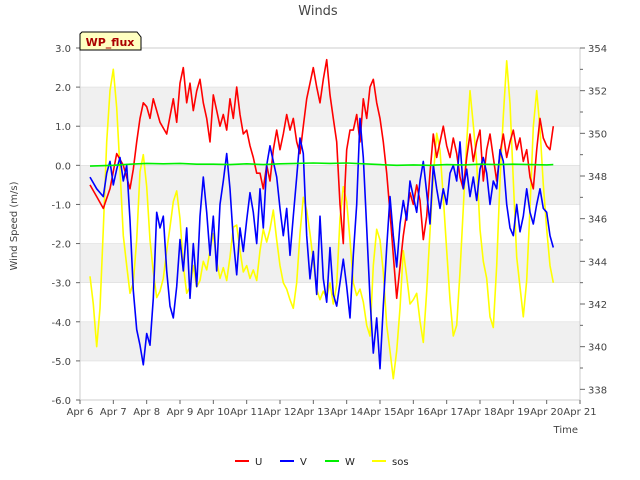  I want to click on legend-label-sos: sos, so click(400, 462).